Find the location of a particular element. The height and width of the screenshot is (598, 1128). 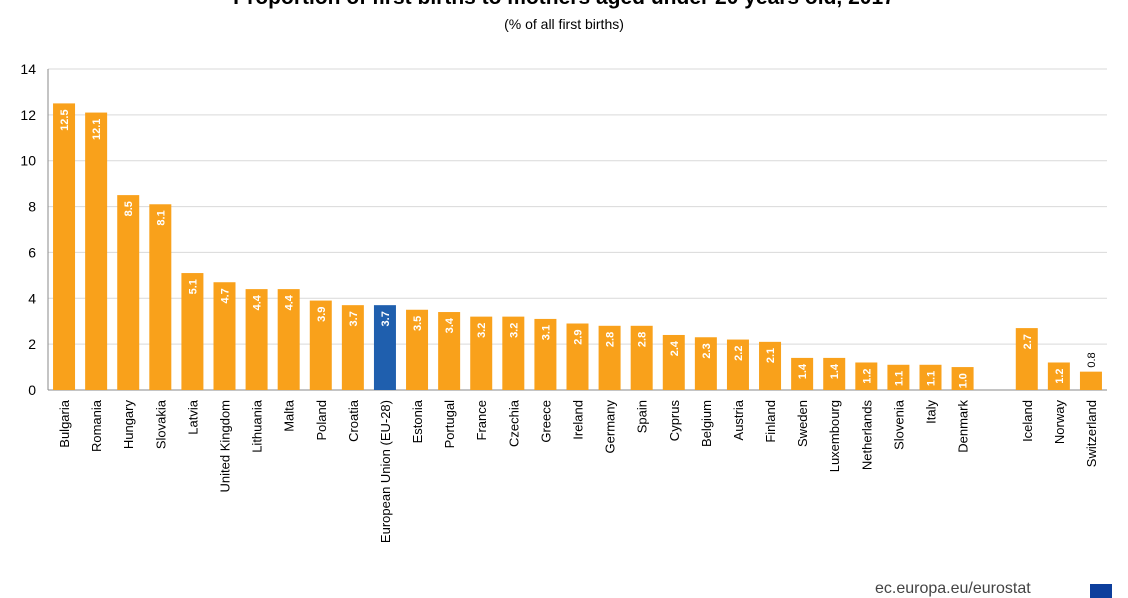

x-tick-label: France is located at coordinates (481, 420).